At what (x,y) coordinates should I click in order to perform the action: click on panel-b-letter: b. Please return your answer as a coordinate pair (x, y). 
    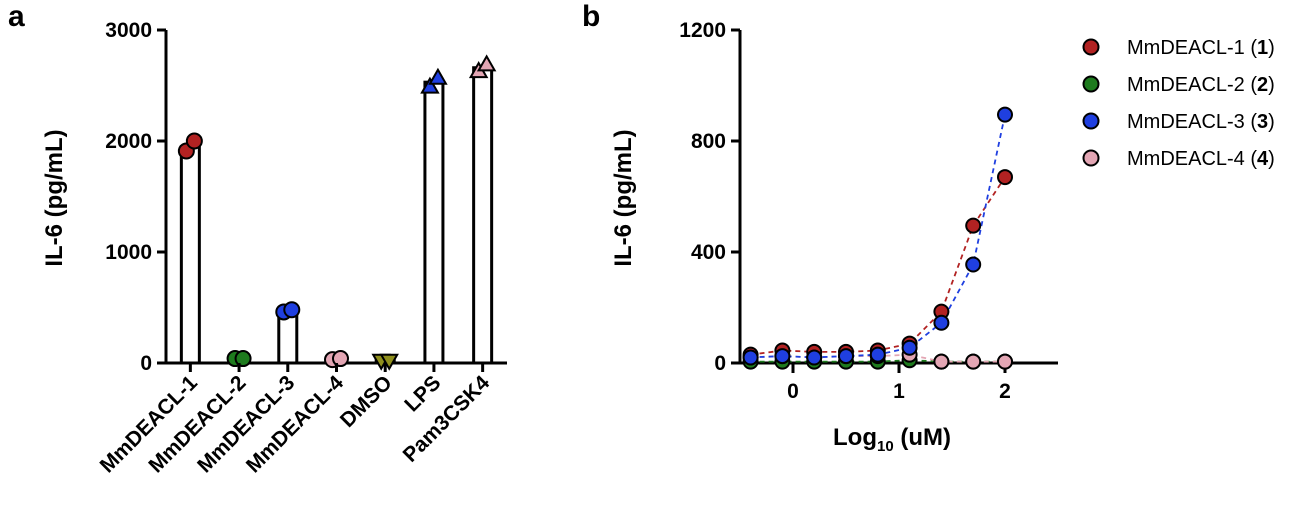
    Looking at the image, I should click on (591, 16).